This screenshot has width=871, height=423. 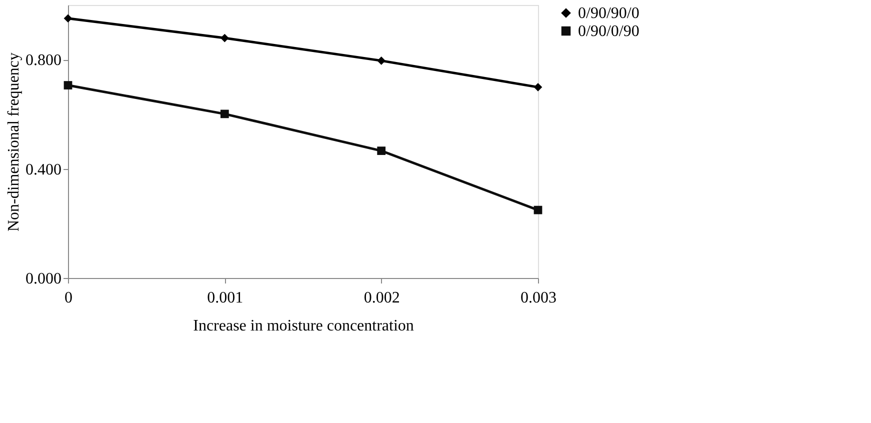 What do you see at coordinates (44, 61) in the screenshot?
I see `y-tick-label: 0.800` at bounding box center [44, 61].